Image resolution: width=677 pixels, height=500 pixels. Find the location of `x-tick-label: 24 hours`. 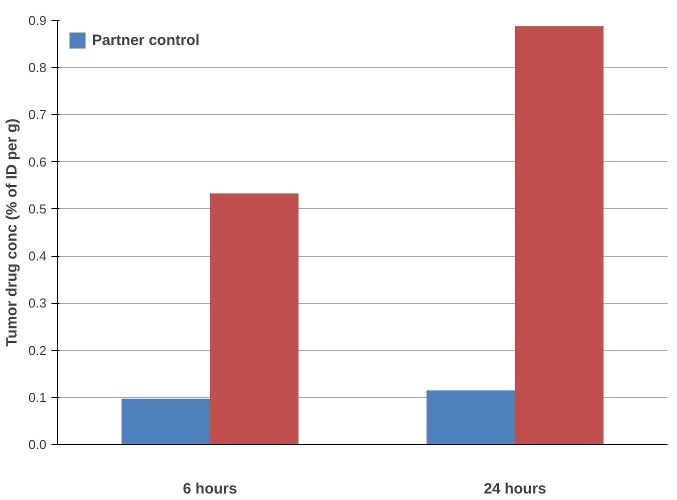

x-tick-label: 24 hours is located at coordinates (515, 489).